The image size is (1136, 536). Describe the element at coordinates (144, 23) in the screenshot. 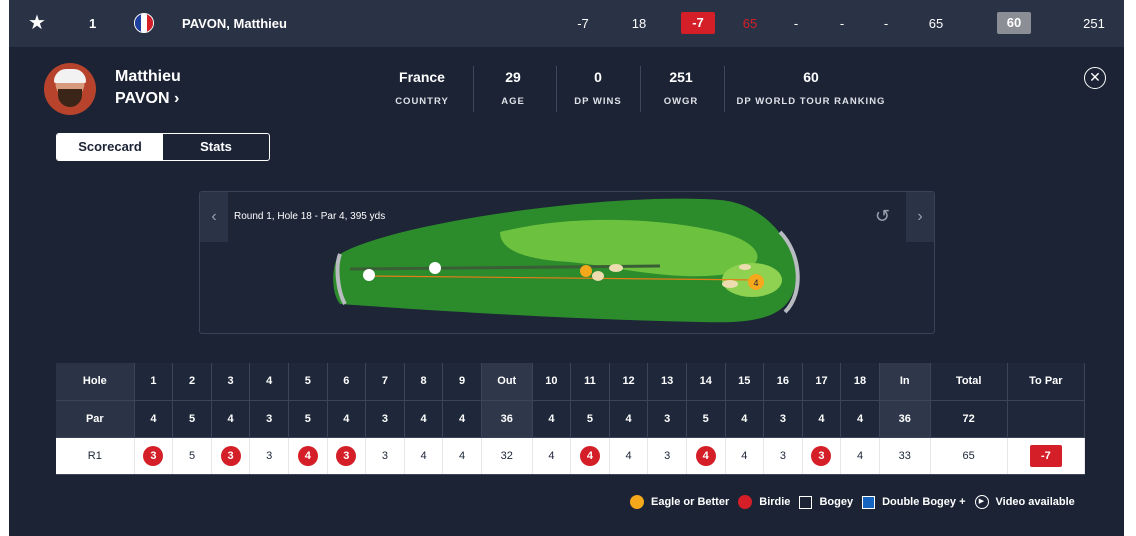

I see `france-flag-icon` at that location.